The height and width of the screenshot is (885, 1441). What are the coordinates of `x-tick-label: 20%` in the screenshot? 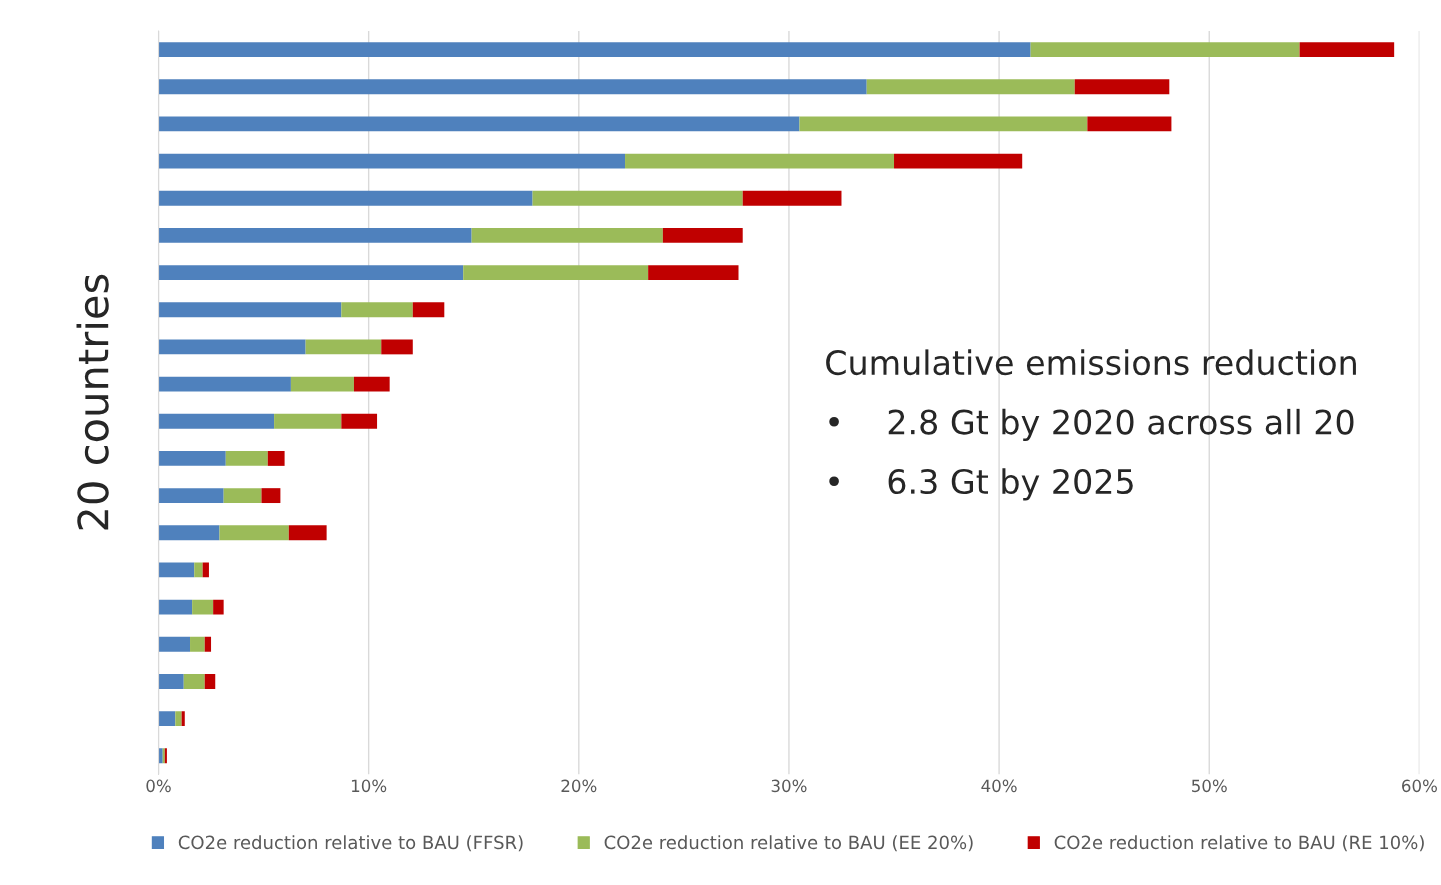 It's located at (579, 786).